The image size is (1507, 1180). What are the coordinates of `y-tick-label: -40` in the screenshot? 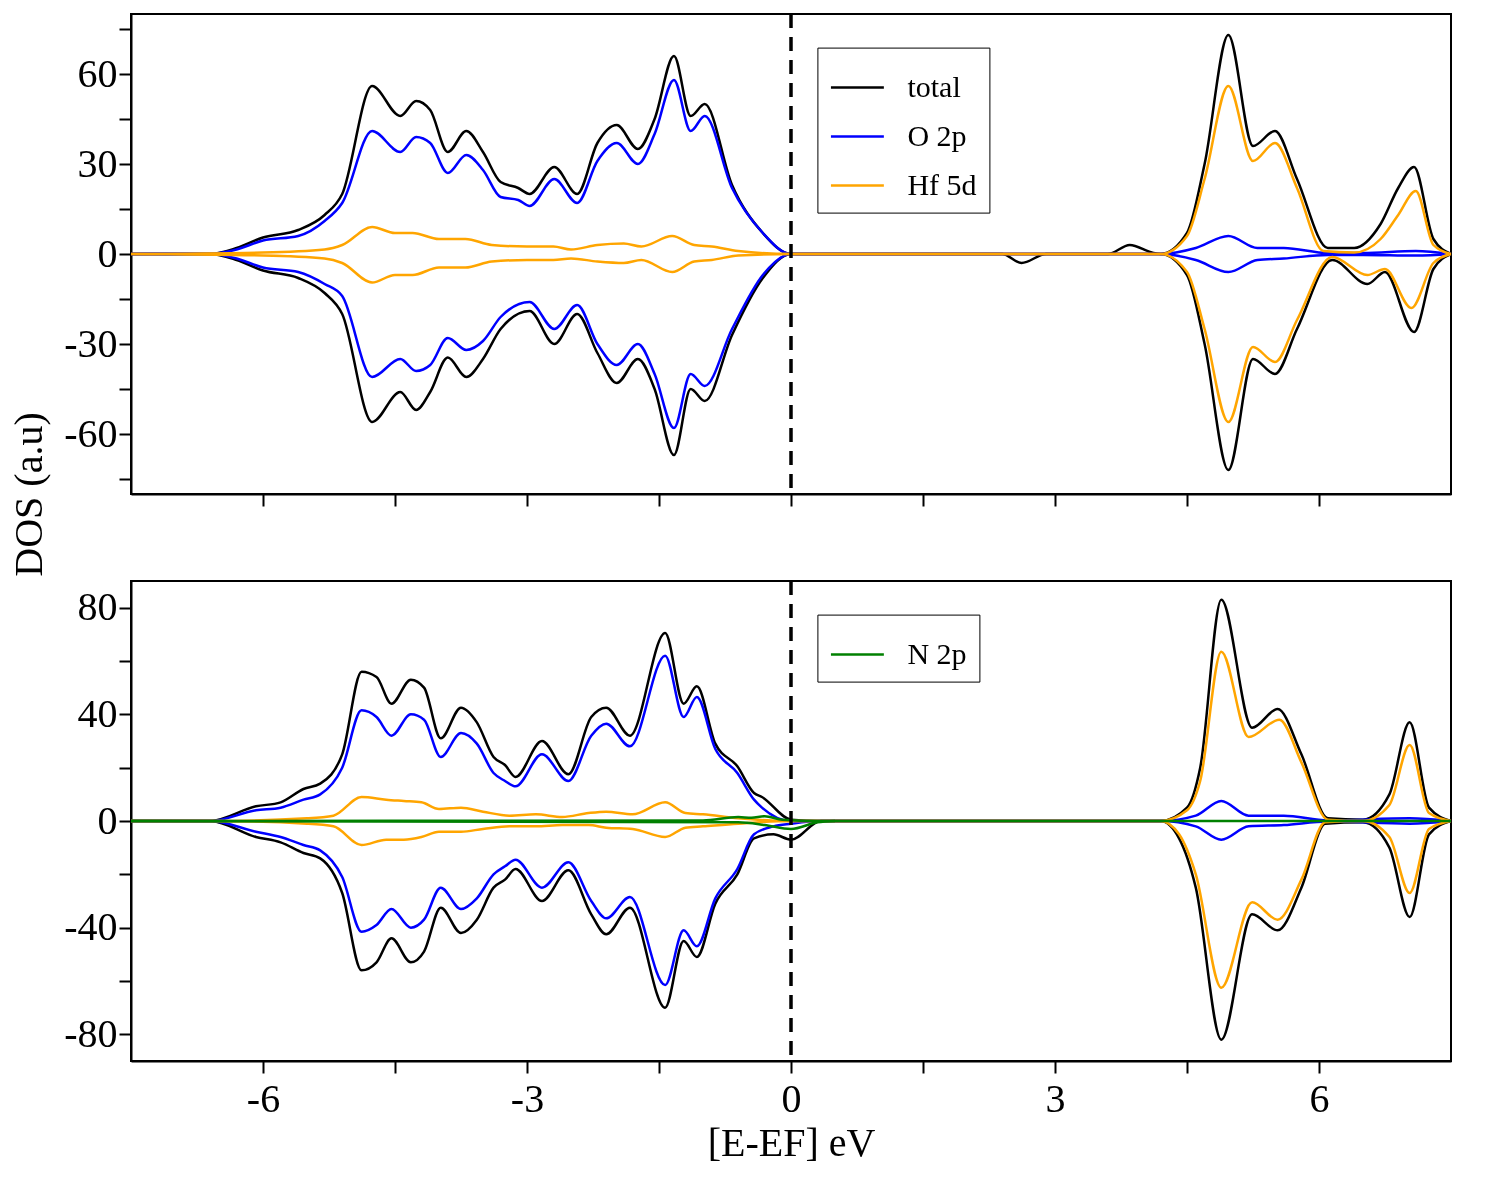 It's located at (91, 927).